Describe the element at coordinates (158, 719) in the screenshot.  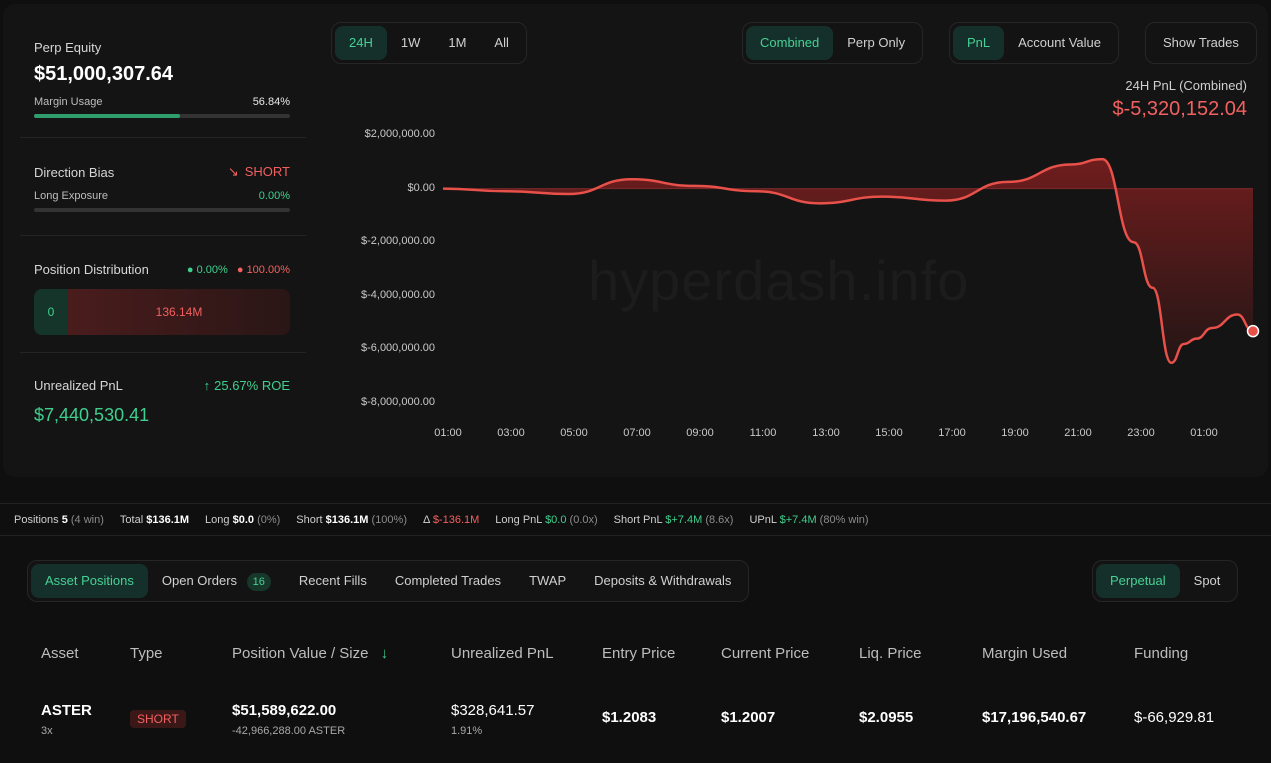
I see `row-type-badge: SHORT` at that location.